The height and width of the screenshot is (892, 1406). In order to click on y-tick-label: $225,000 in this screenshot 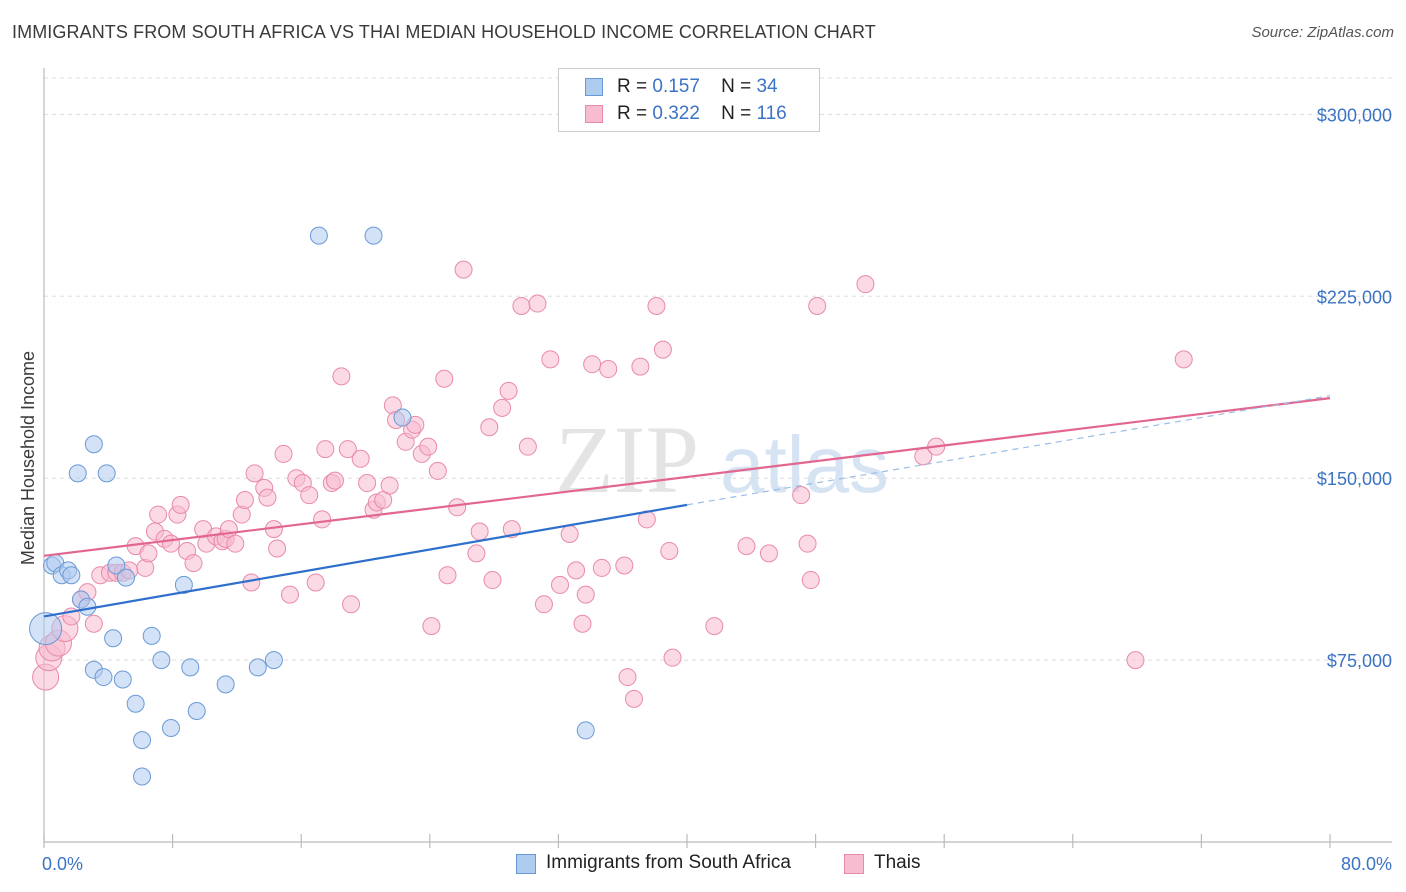, I will do `click(1354, 297)`.